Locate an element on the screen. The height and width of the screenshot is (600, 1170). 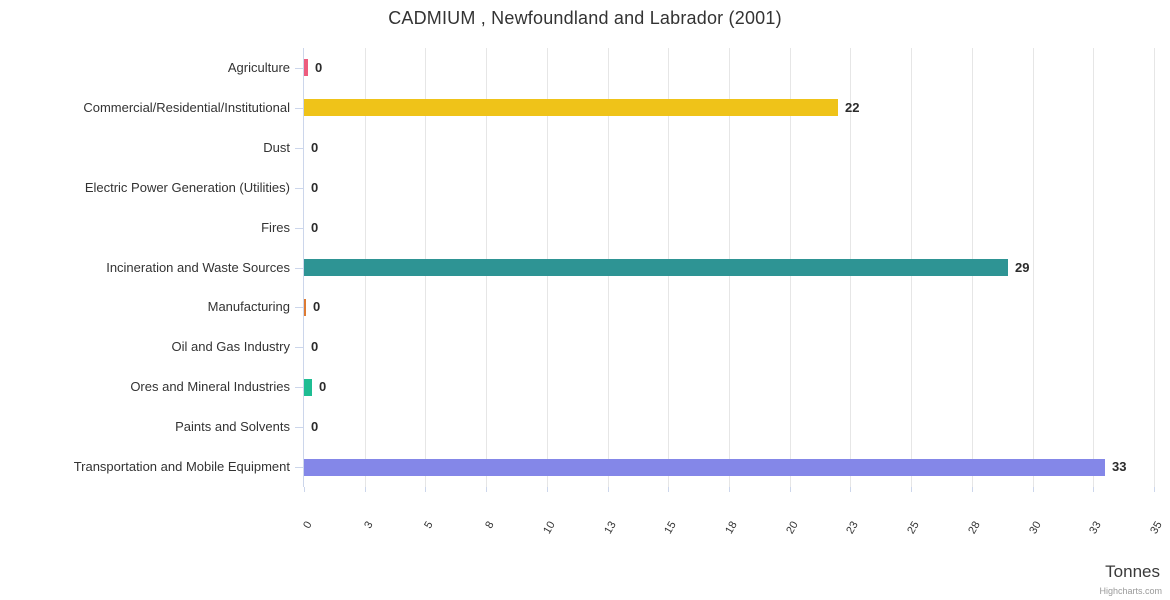
value-label: 29 is located at coordinates (1022, 267).